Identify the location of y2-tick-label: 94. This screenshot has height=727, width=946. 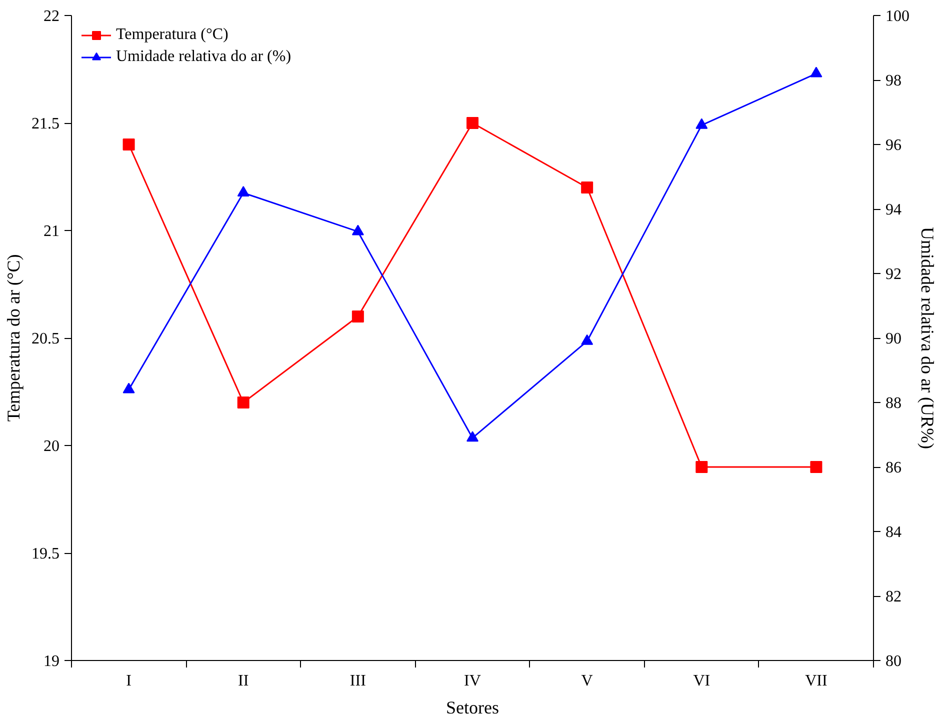
(894, 210).